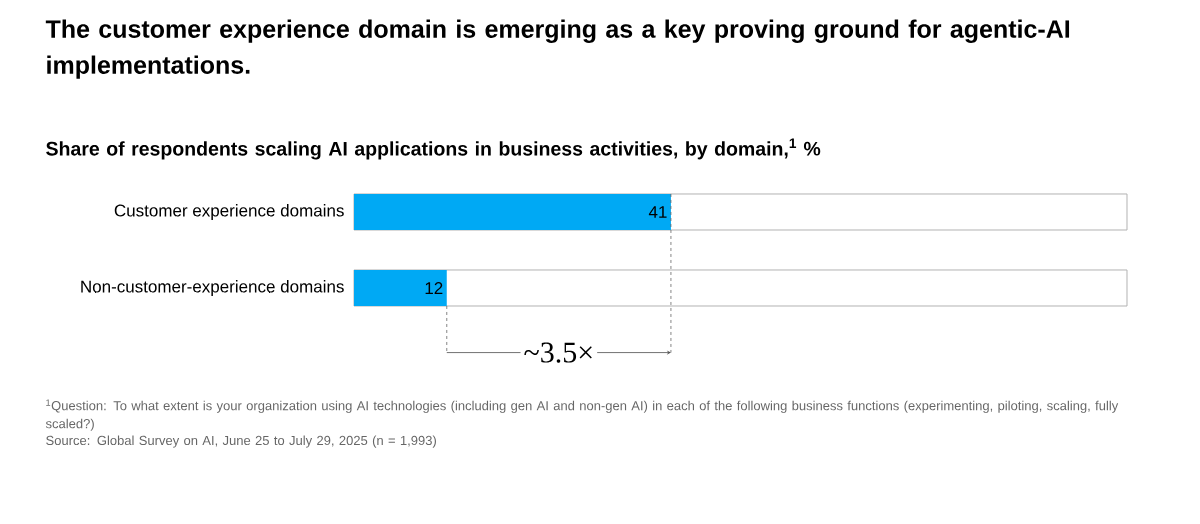 The width and height of the screenshot is (1200, 524). Describe the element at coordinates (557, 49) in the screenshot. I see `chart-title: The customer experience domain is emerging as a key proving ground for agentic-AI implementations.` at that location.